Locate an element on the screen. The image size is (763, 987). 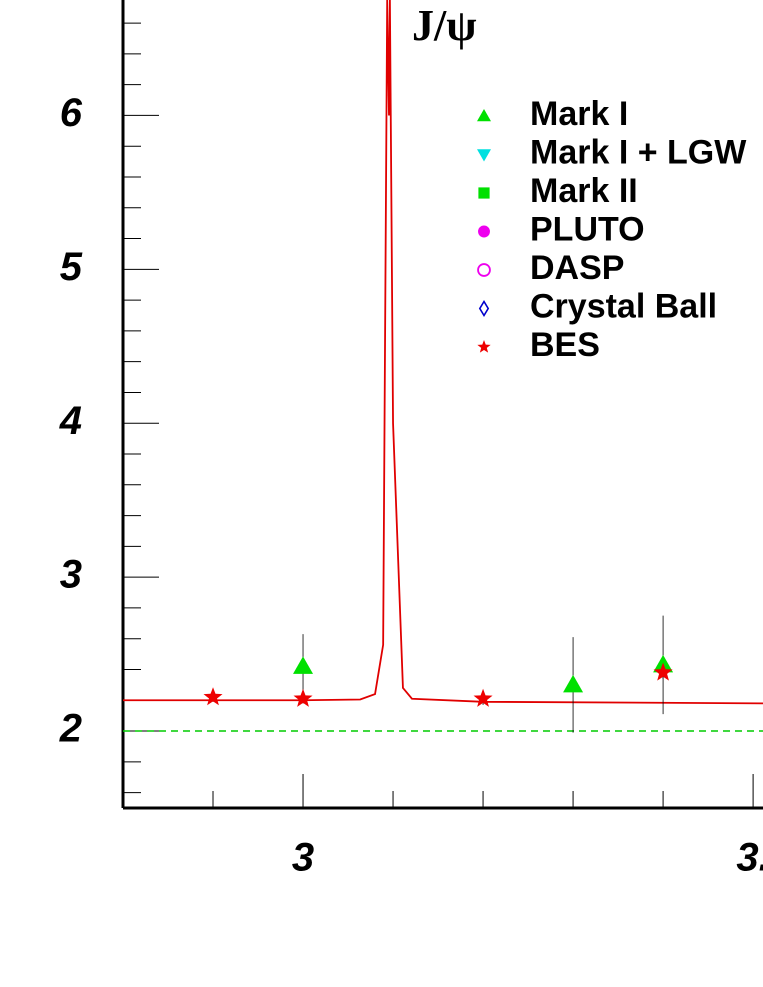
legend-label: Mark II is located at coordinates (584, 191).